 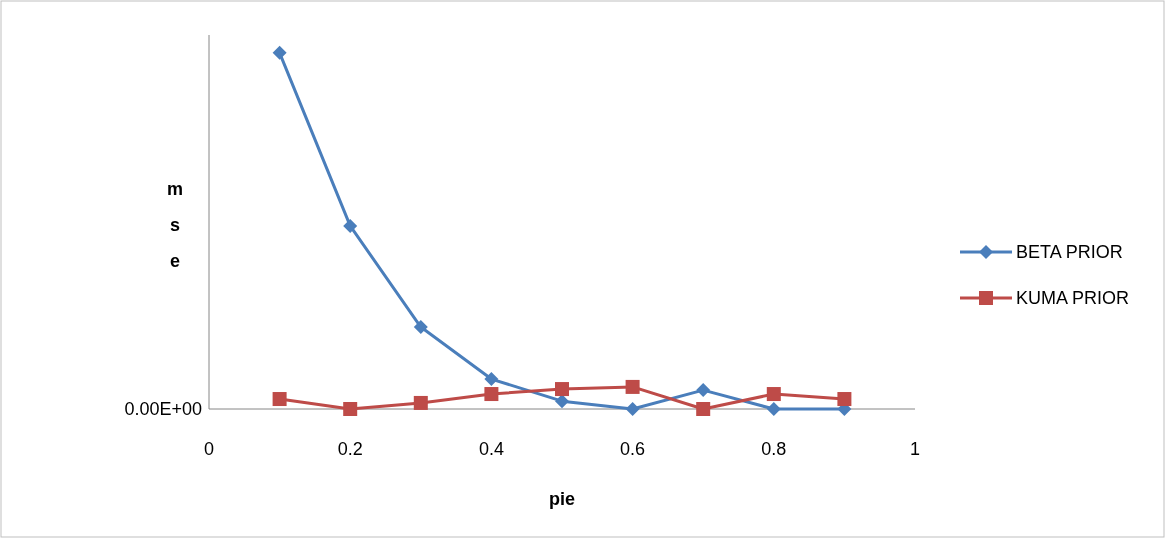 What do you see at coordinates (774, 449) in the screenshot?
I see `x-tick-label: 0.8` at bounding box center [774, 449].